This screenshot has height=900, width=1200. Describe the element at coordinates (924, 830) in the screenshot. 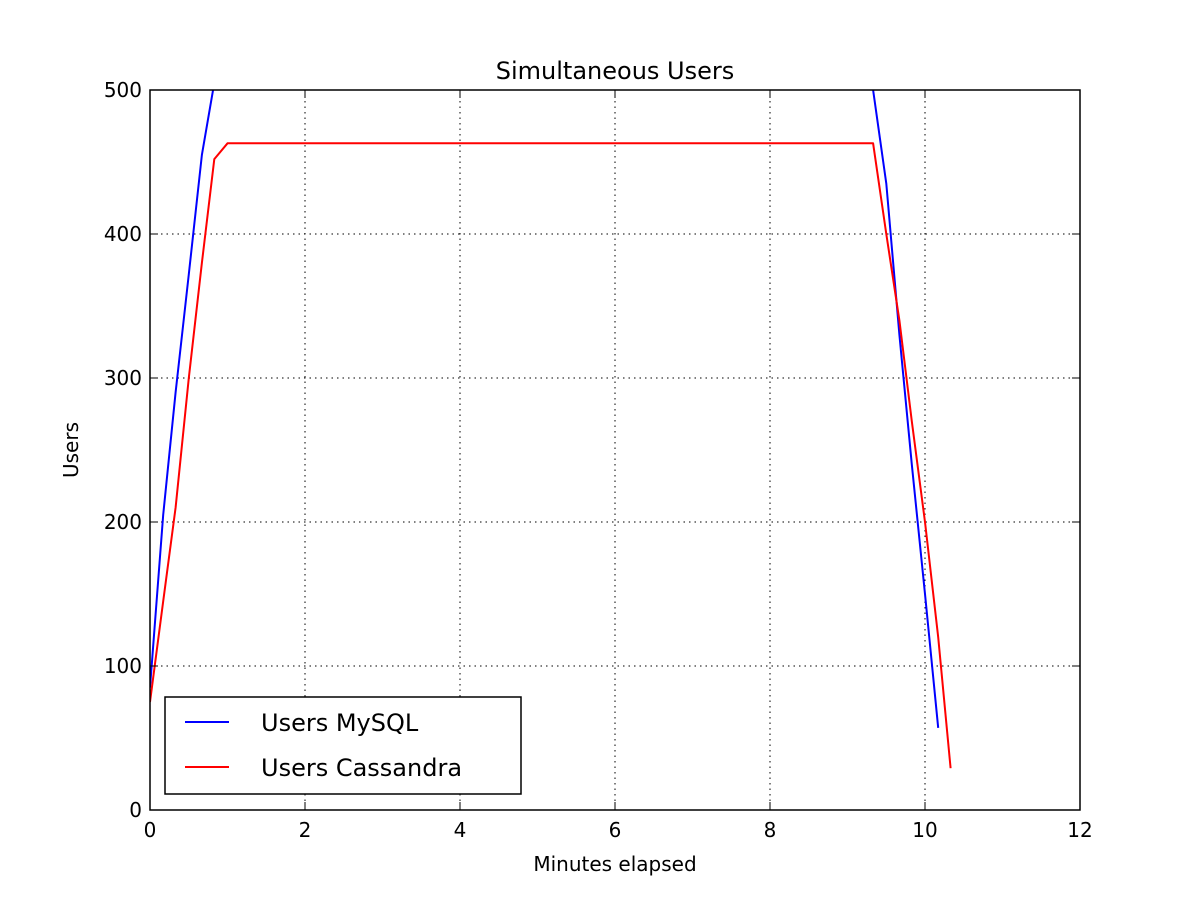

I see `x-tick-label: 10` at that location.